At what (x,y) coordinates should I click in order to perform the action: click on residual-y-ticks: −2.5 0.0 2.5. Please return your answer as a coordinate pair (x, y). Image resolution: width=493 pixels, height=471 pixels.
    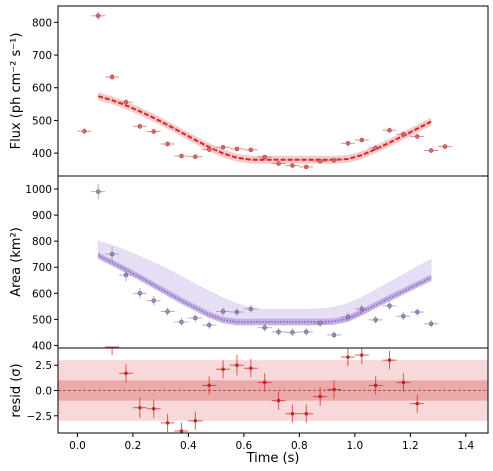
    Looking at the image, I should click on (42, 391).